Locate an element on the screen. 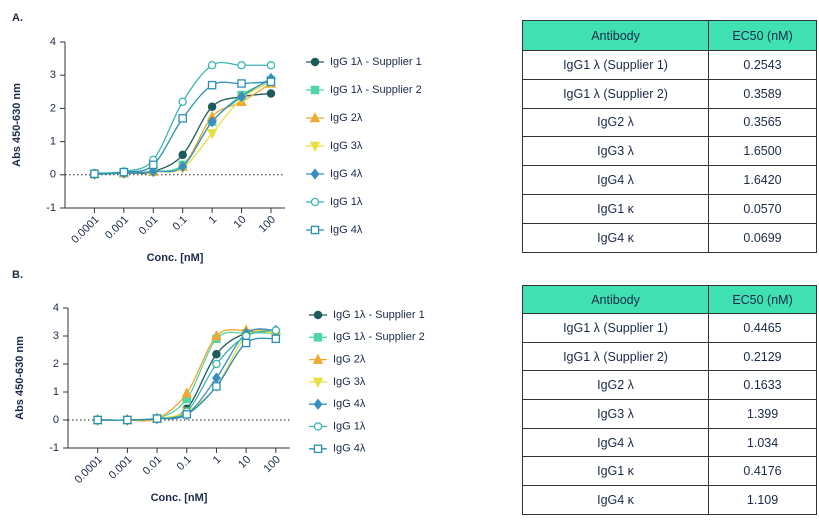 This screenshot has height=521, width=819. table-row: IgG4 κ 1.109 is located at coordinates (669, 500).